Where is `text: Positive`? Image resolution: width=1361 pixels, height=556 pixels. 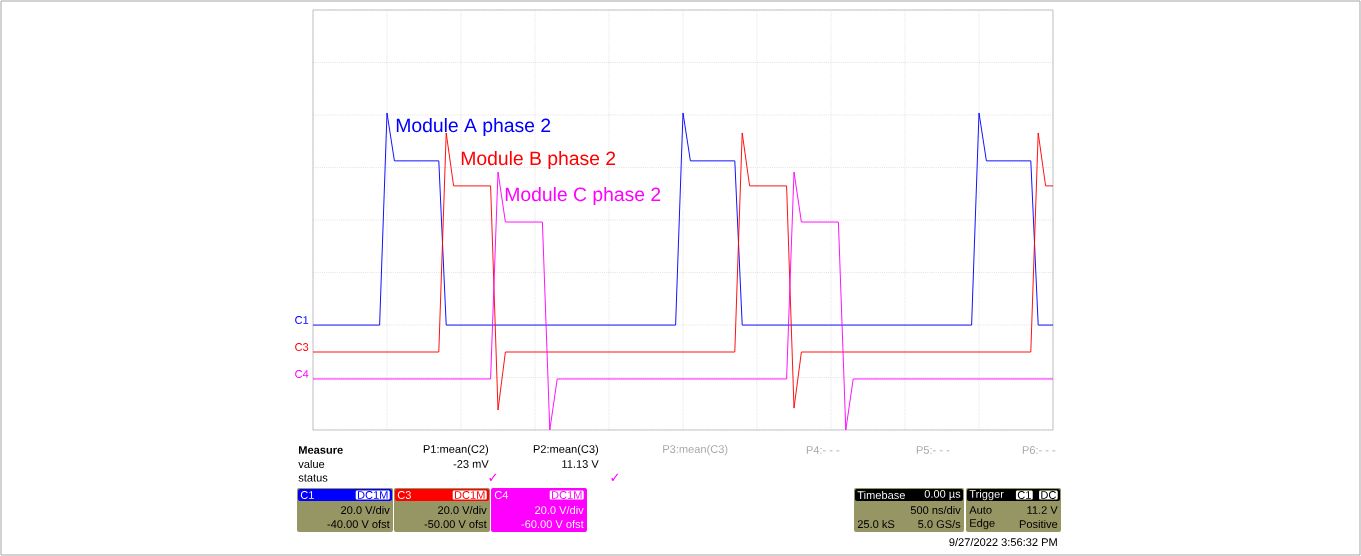 text: Positive is located at coordinates (1038, 524).